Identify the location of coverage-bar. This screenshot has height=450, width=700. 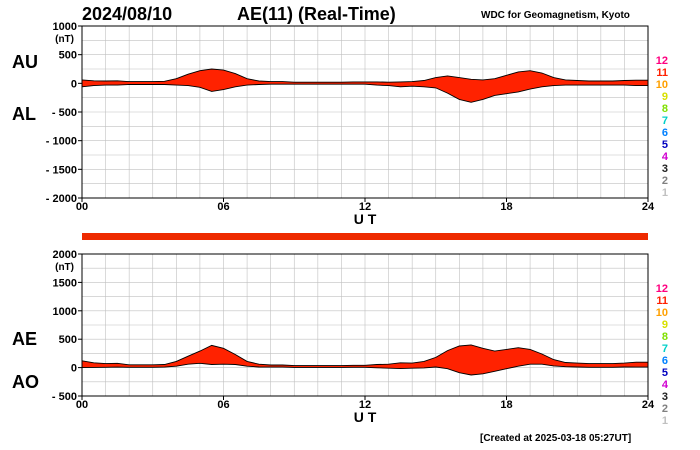
(365, 236).